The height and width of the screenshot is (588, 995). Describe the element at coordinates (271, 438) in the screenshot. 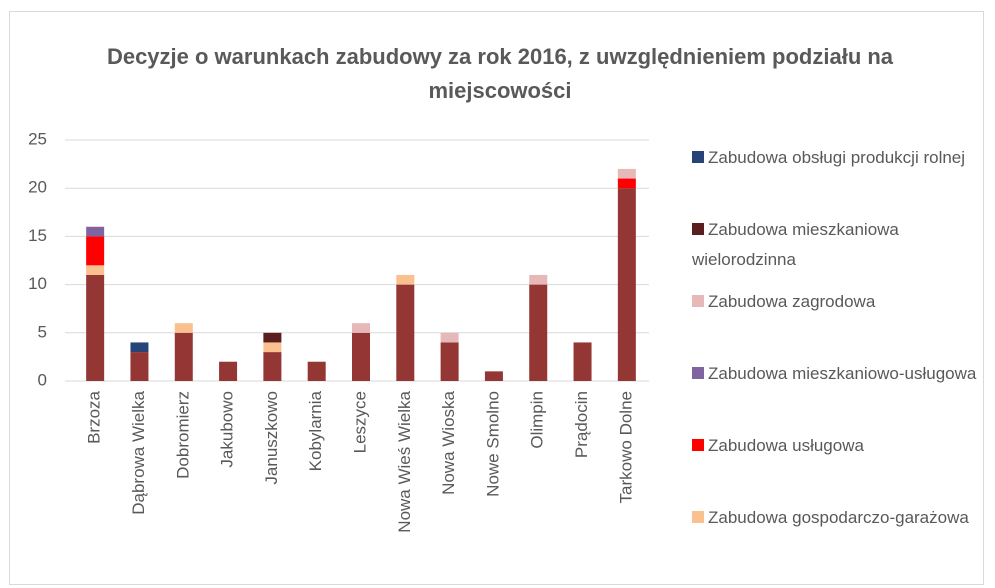

I see `x-tick-label: Januszkowo` at that location.